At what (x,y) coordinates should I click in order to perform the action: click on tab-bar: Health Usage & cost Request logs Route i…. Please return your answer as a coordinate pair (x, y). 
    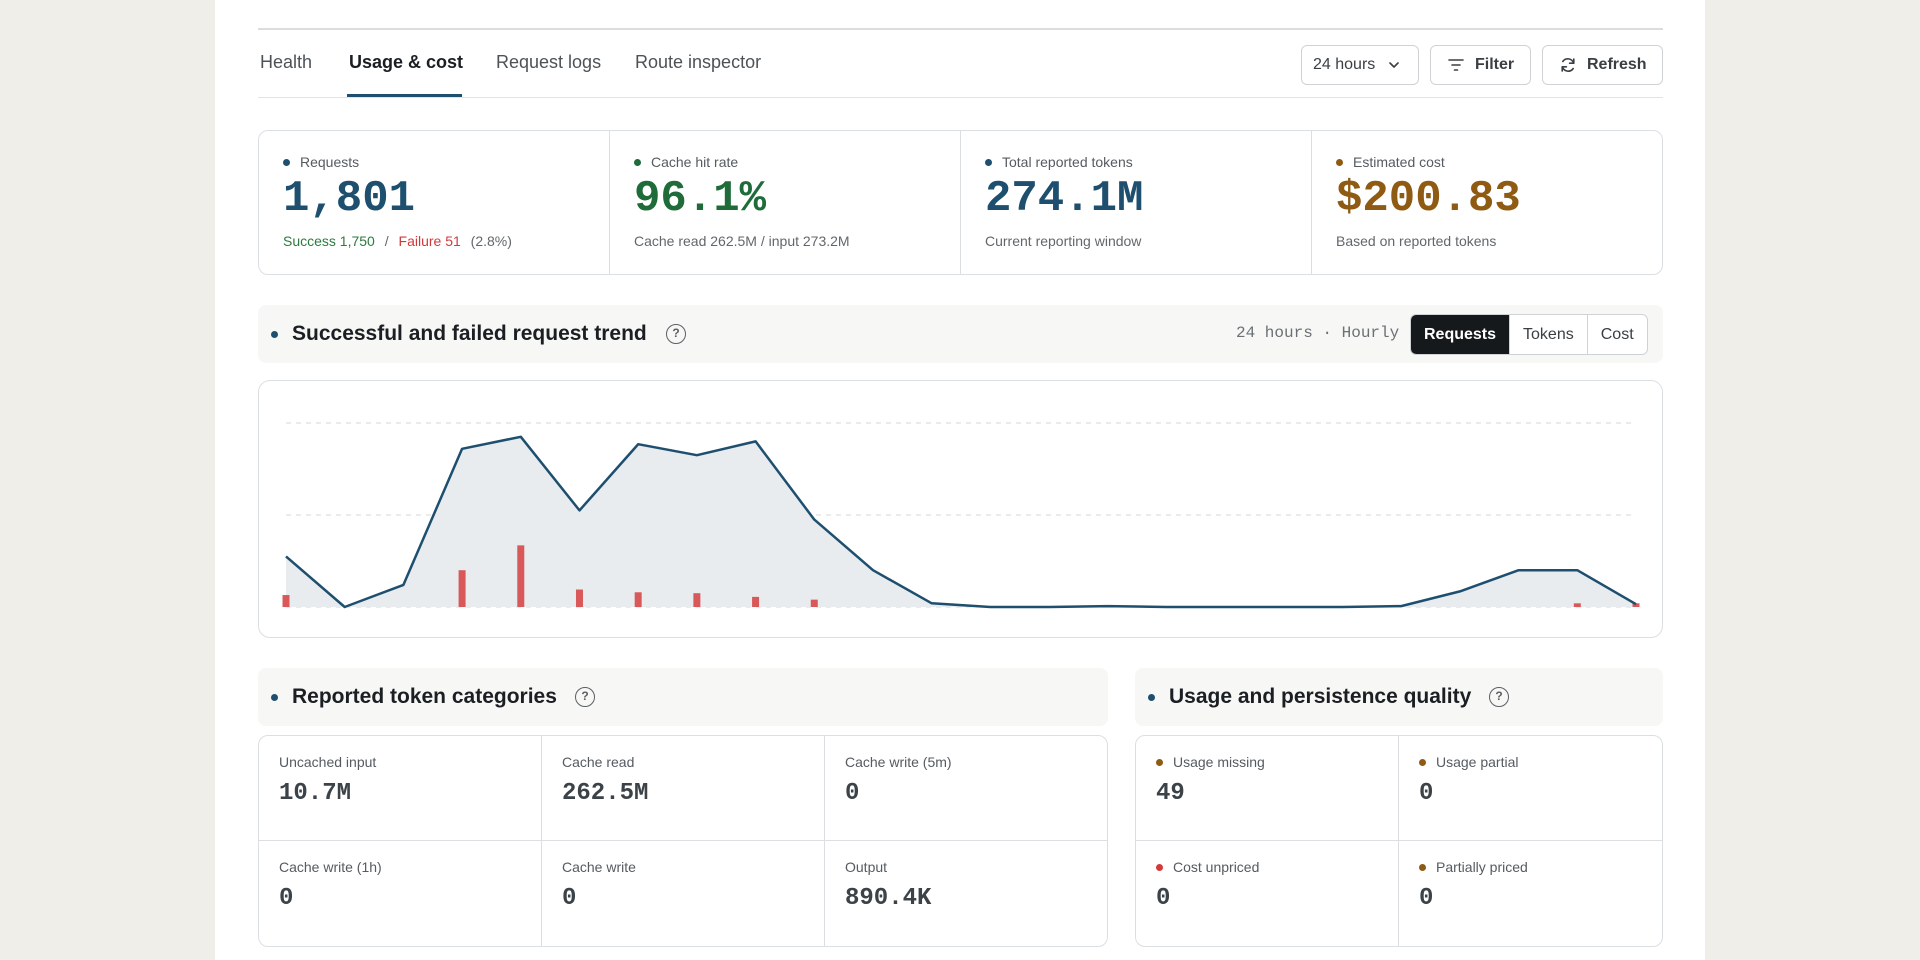
    Looking at the image, I should click on (960, 64).